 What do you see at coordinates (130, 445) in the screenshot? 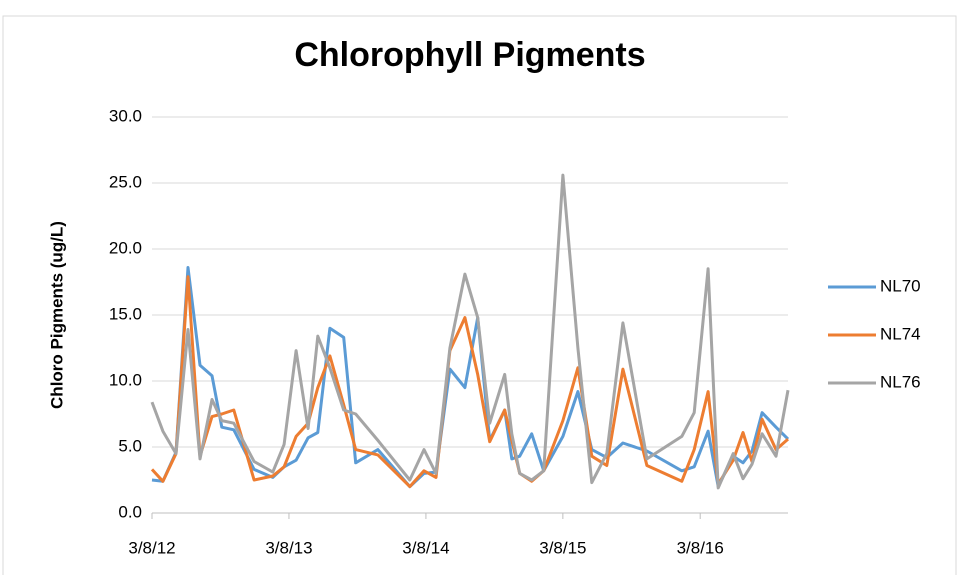
I see `y-tick-label: 5.0` at bounding box center [130, 445].